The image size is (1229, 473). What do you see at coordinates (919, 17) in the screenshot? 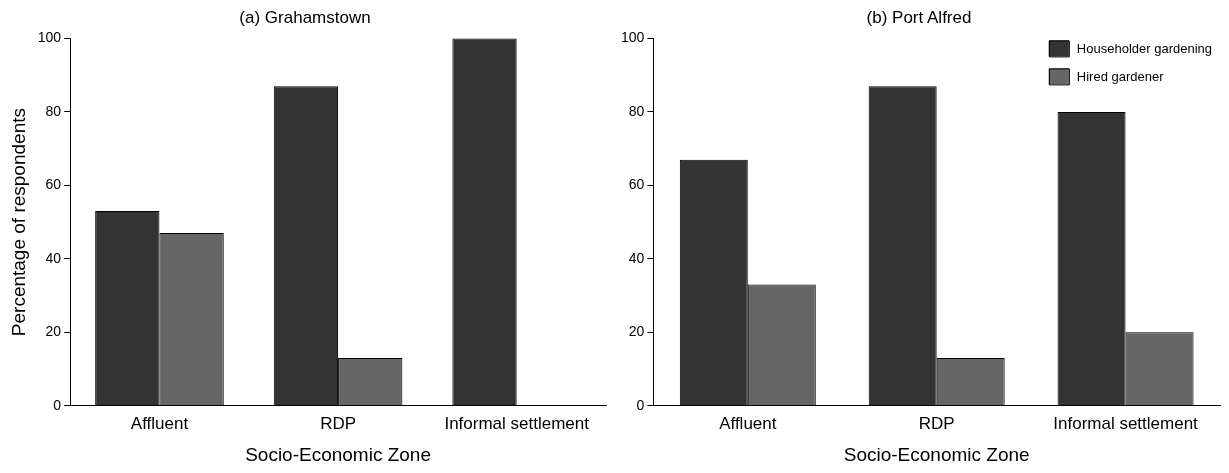
I see `chart-title: (b) Port Alfred` at bounding box center [919, 17].